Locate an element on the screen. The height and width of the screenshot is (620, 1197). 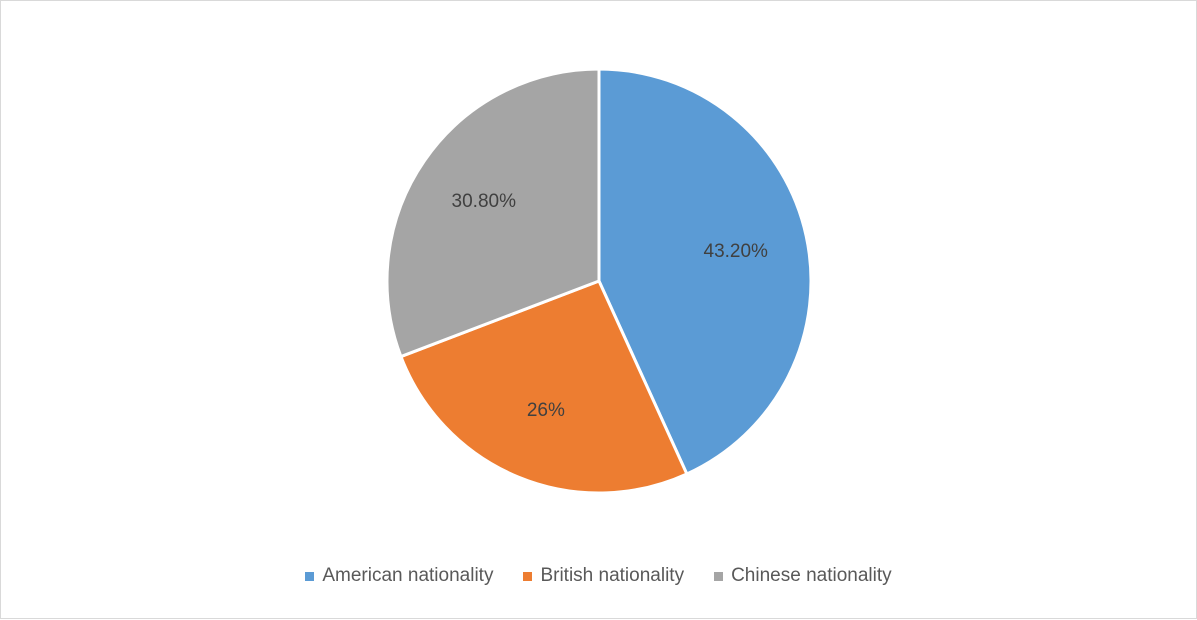
legend-swatch-american is located at coordinates (310, 576).